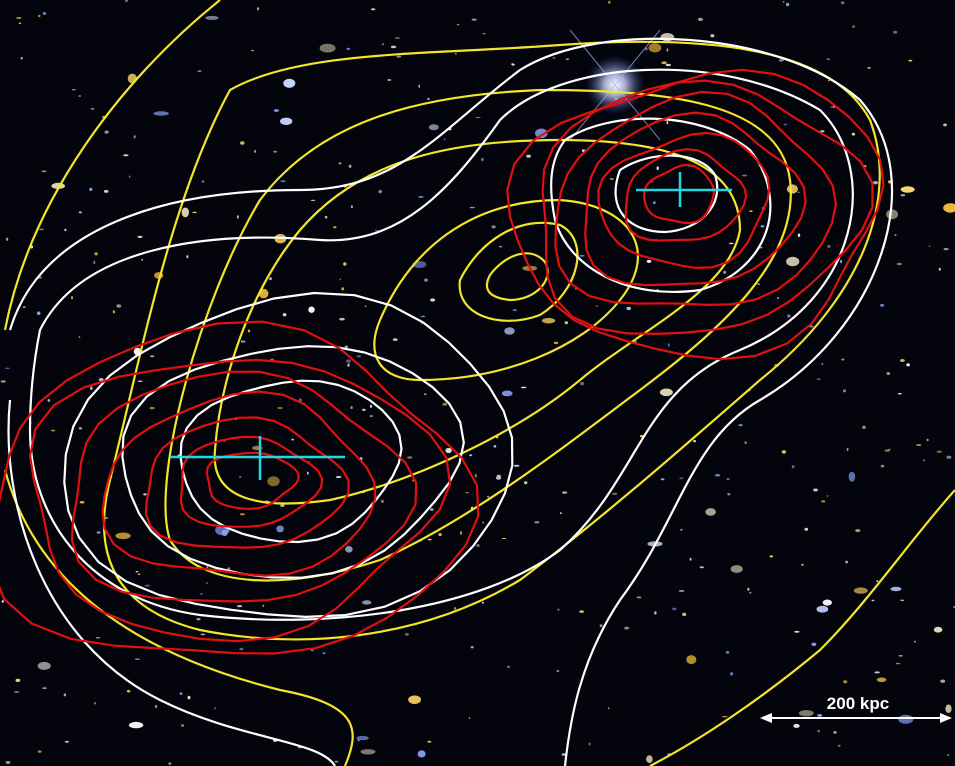  I want to click on yellow-contour, so click(517, 277).